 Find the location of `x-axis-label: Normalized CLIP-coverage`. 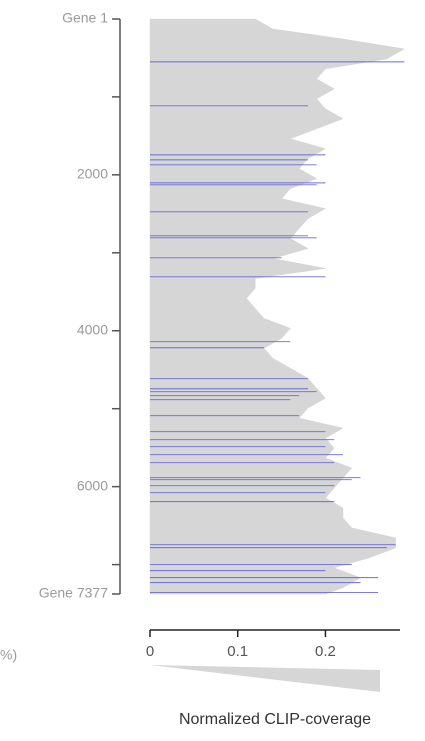

x-axis-label: Normalized CLIP-coverage is located at coordinates (275, 719).